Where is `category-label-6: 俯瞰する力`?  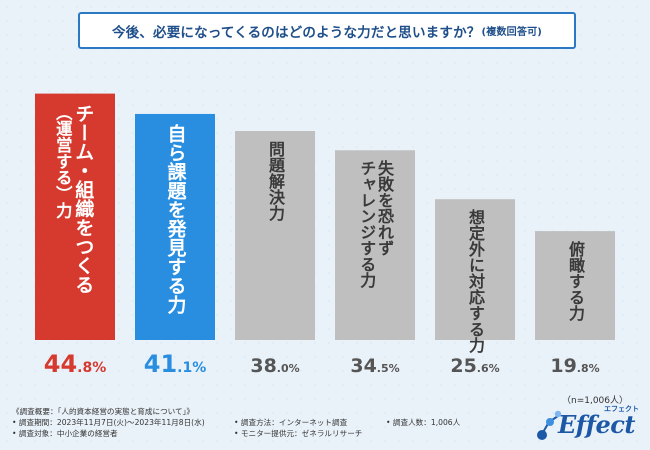
category-label-6: 俯瞰する力 is located at coordinates (575, 281).